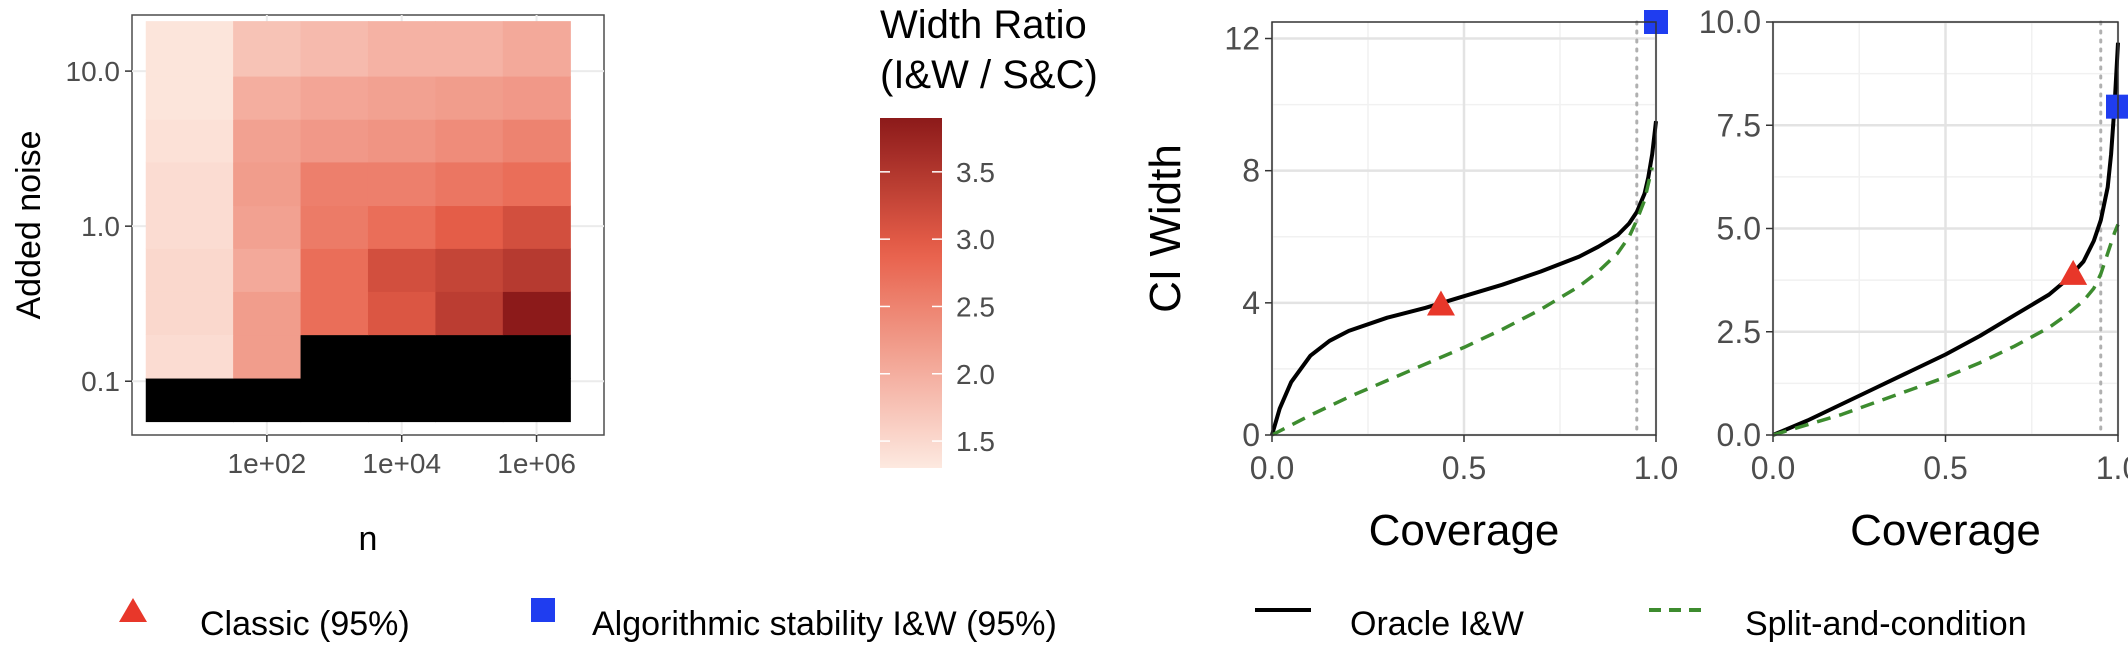 Image resolution: width=2128 pixels, height=646 pixels. What do you see at coordinates (1739, 125) in the screenshot?
I see `y-tick-label: 7.5` at bounding box center [1739, 125].